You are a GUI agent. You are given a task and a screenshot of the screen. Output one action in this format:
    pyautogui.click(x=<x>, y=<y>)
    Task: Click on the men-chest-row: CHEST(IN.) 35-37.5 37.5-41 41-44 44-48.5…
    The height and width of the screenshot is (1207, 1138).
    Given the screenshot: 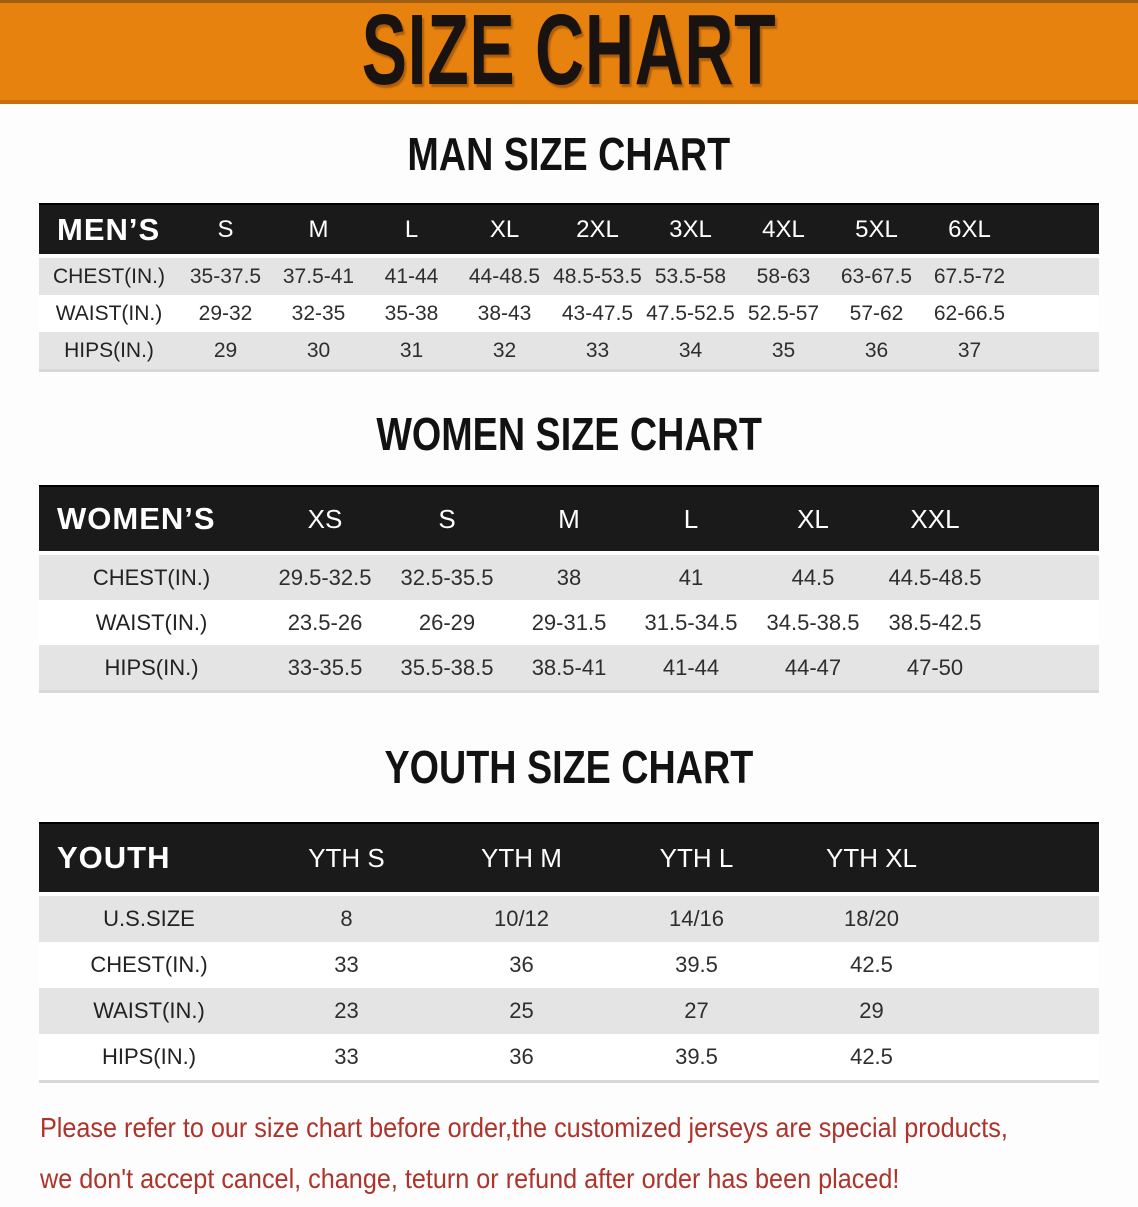 What is the action you would take?
    pyautogui.click(x=569, y=274)
    